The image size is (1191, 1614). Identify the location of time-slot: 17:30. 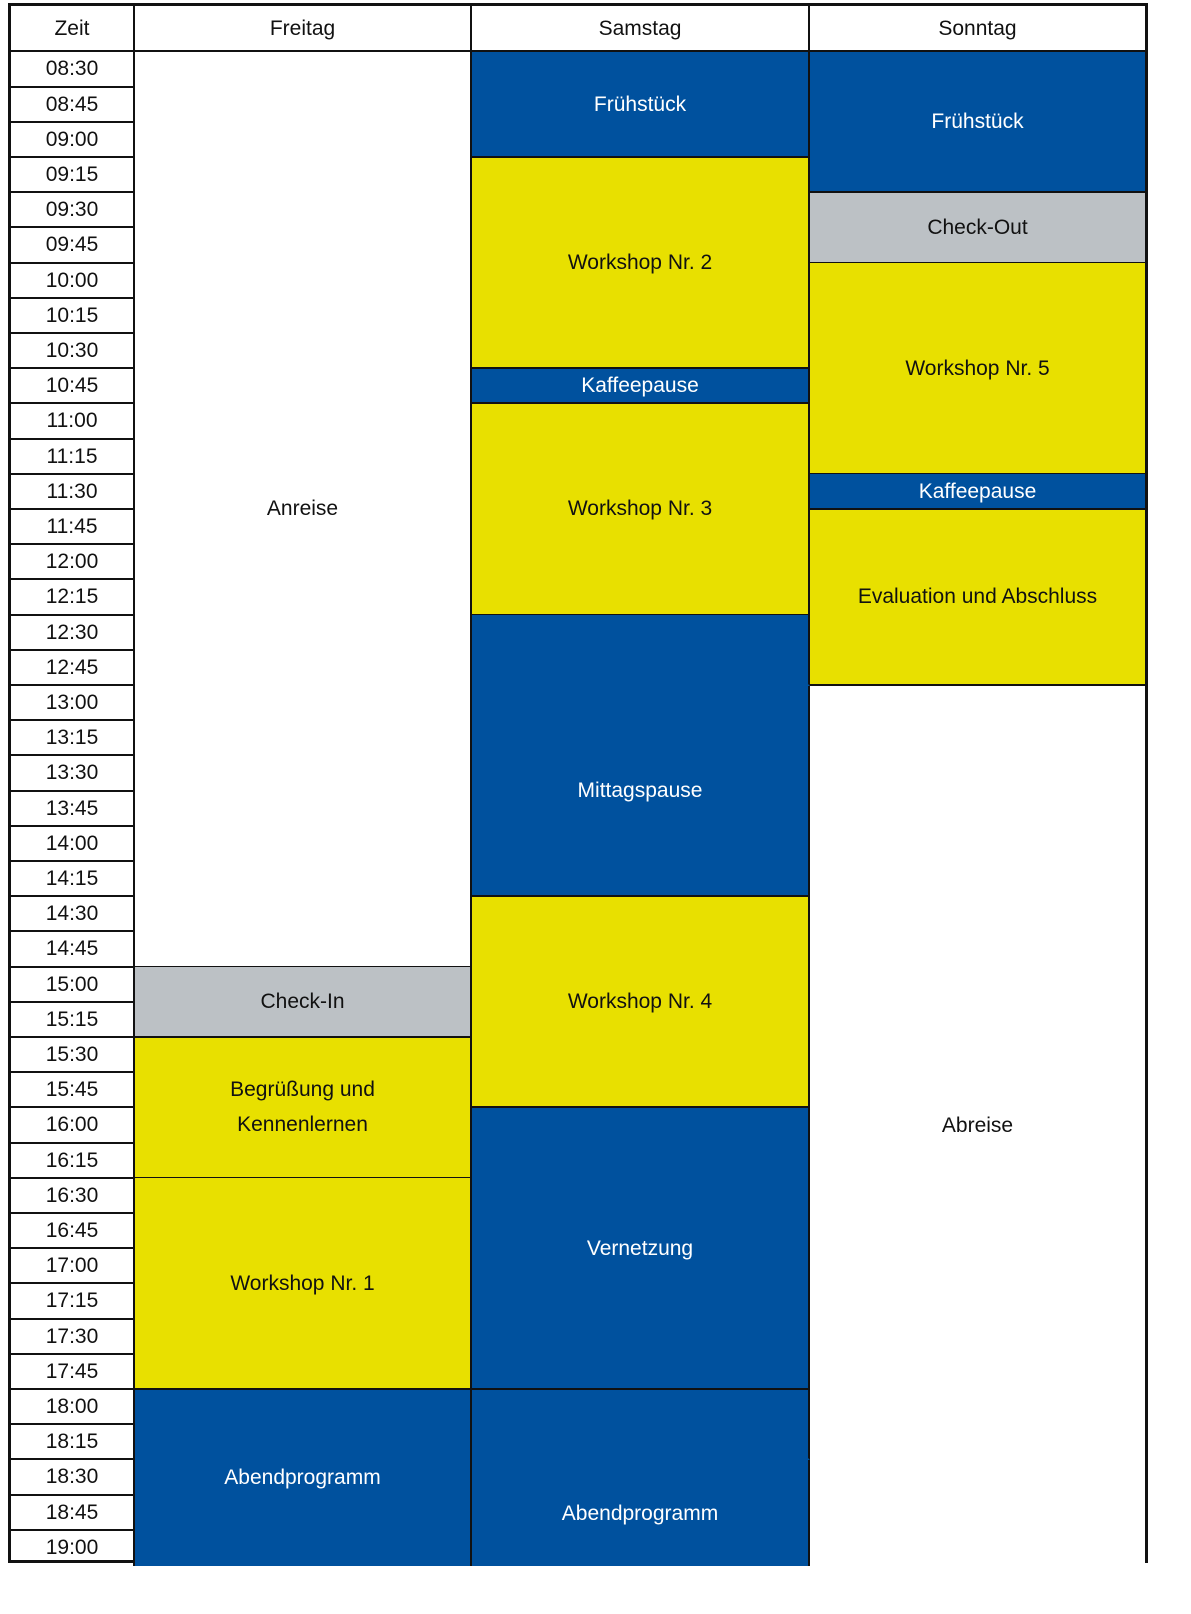
(73, 1337).